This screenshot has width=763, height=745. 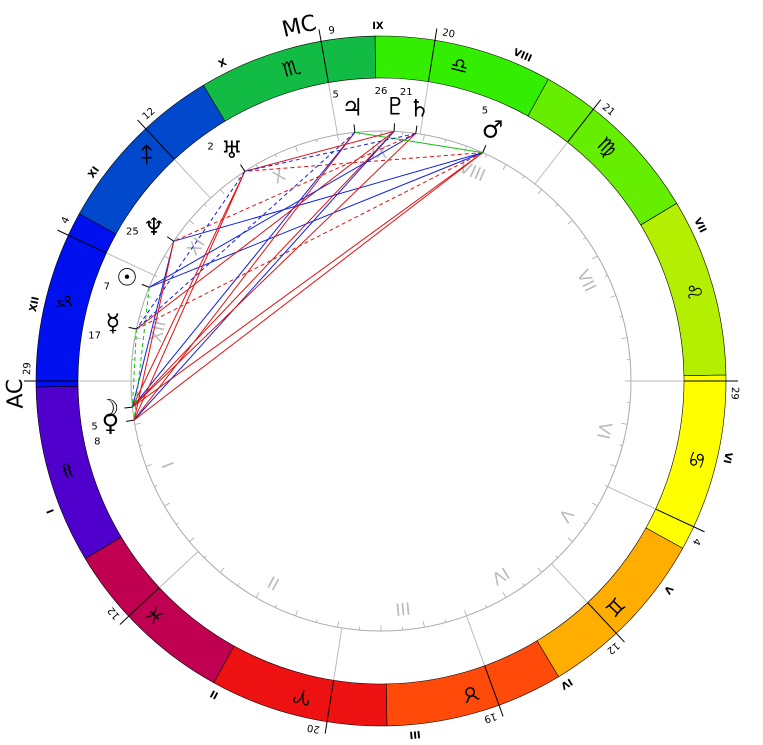 I want to click on sign-glyph: ♌, so click(x=694, y=291).